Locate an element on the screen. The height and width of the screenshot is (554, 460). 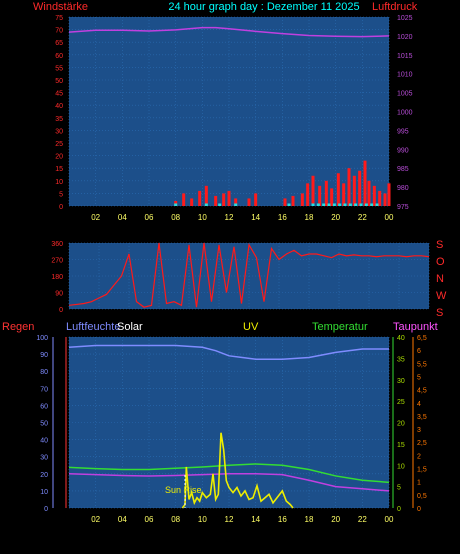
solar-line is located at coordinates (237, 470).